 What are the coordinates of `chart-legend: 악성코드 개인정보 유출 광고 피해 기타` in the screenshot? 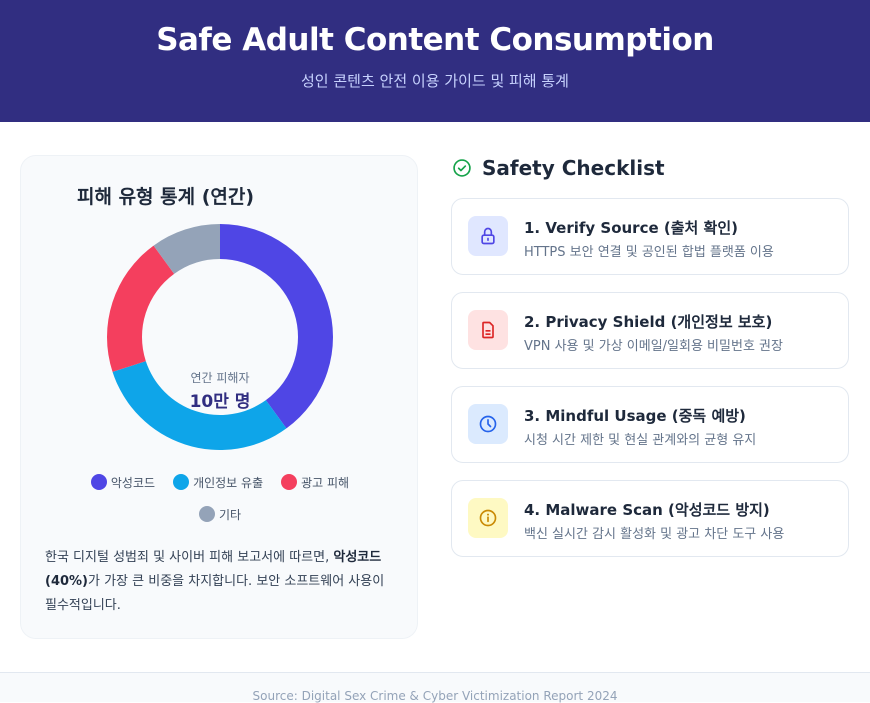 It's located at (220, 498).